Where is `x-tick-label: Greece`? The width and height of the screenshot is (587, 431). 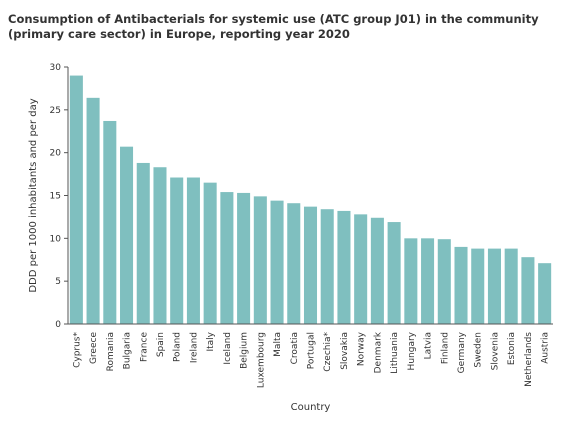 x-tick-label: Greece is located at coordinates (94, 348).